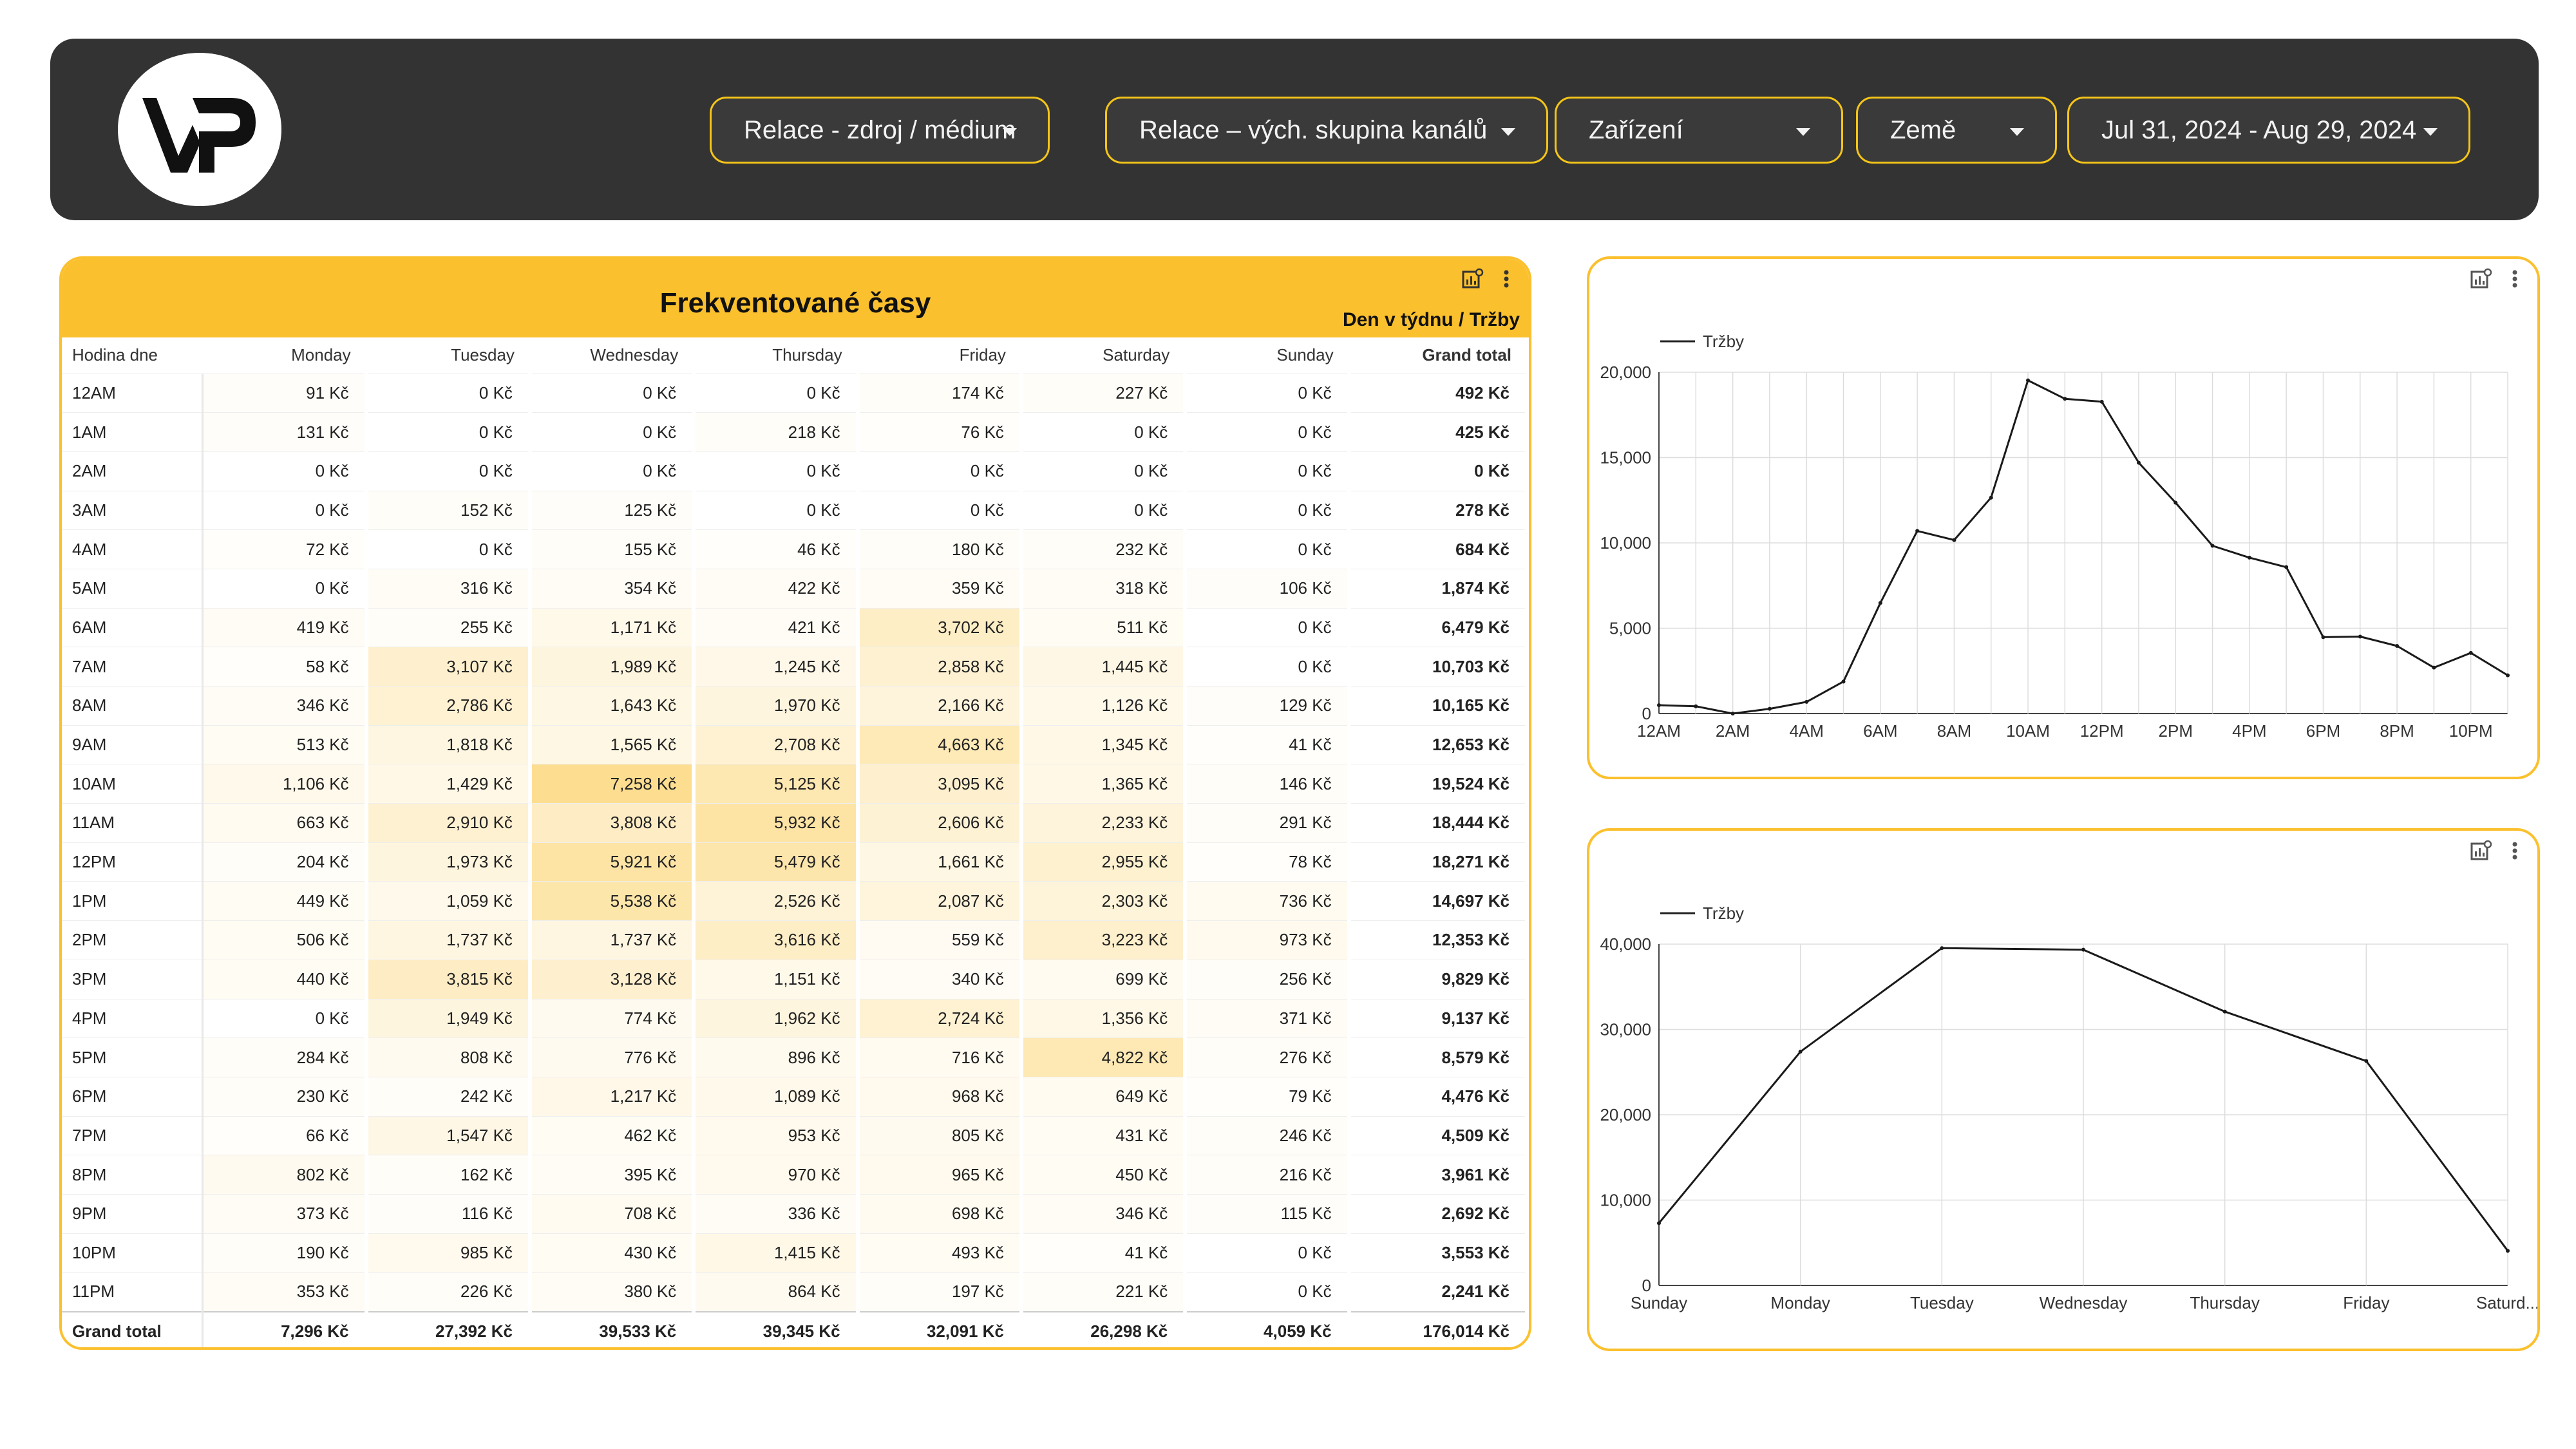 The width and height of the screenshot is (2576, 1449). Describe the element at coordinates (449, 1019) in the screenshot. I see `value-cell: 1,949 Kč` at that location.